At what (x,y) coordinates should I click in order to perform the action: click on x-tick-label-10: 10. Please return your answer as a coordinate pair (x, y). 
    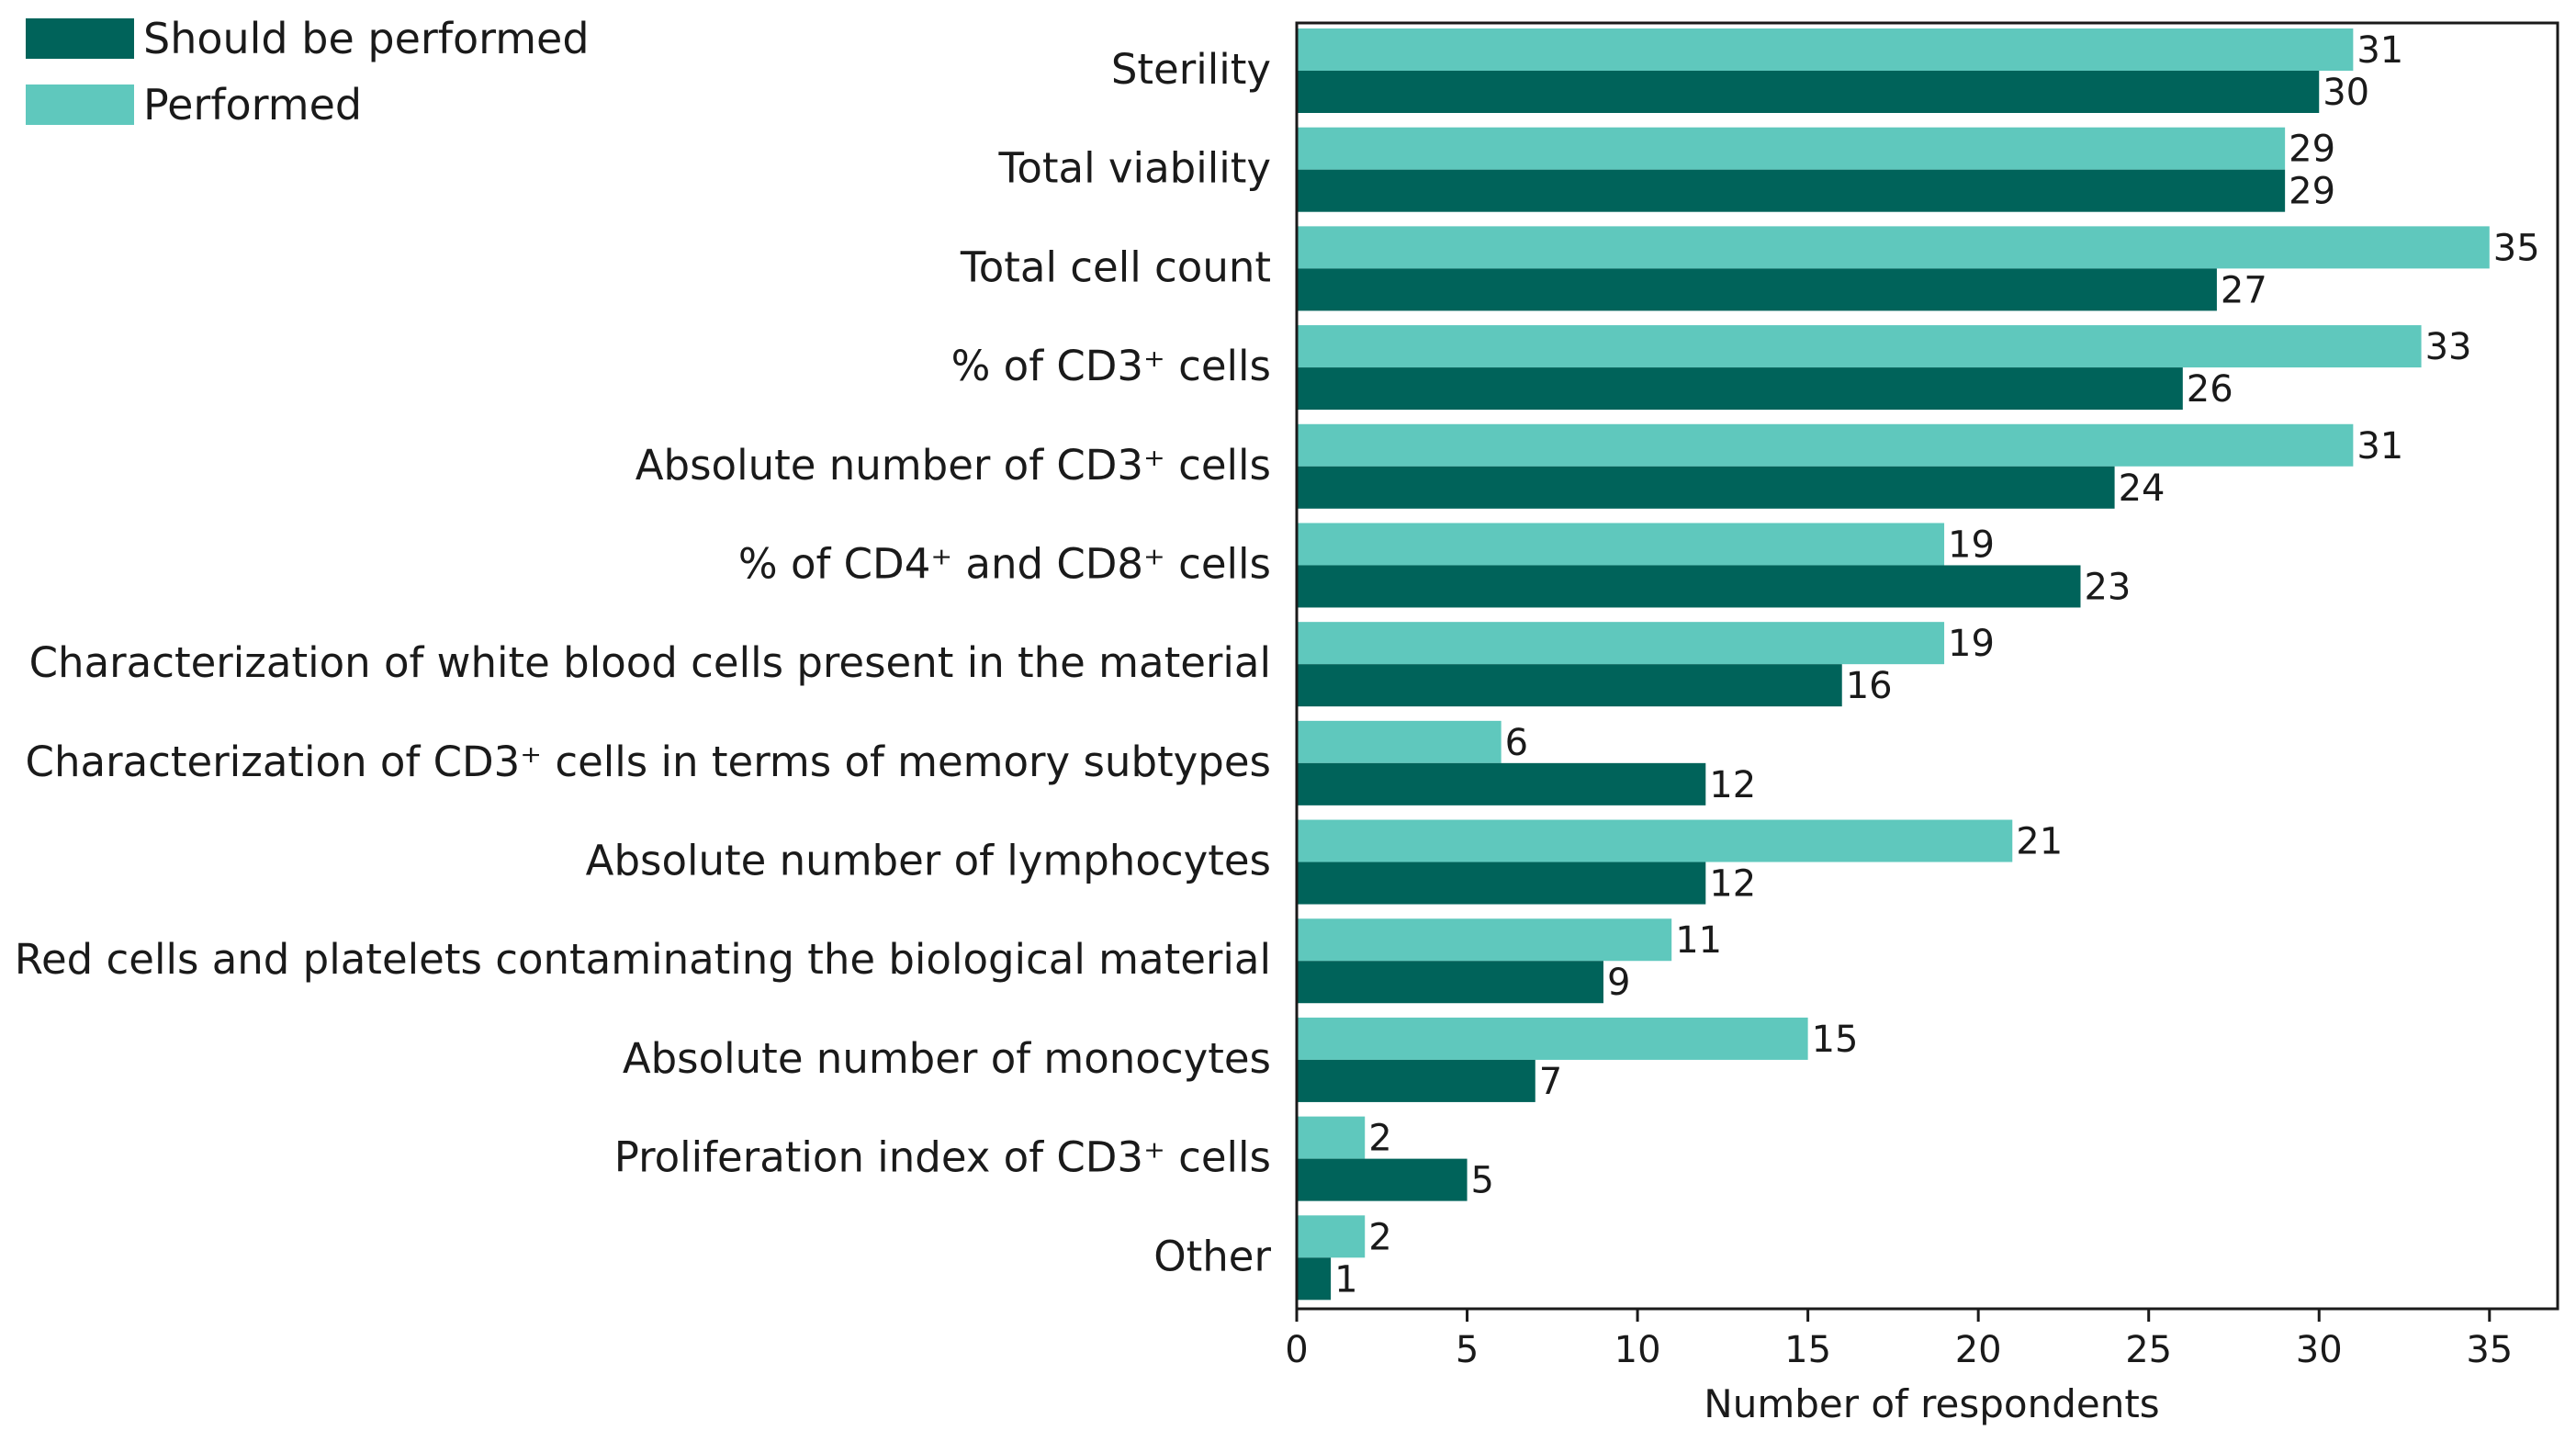
    Looking at the image, I should click on (1637, 1350).